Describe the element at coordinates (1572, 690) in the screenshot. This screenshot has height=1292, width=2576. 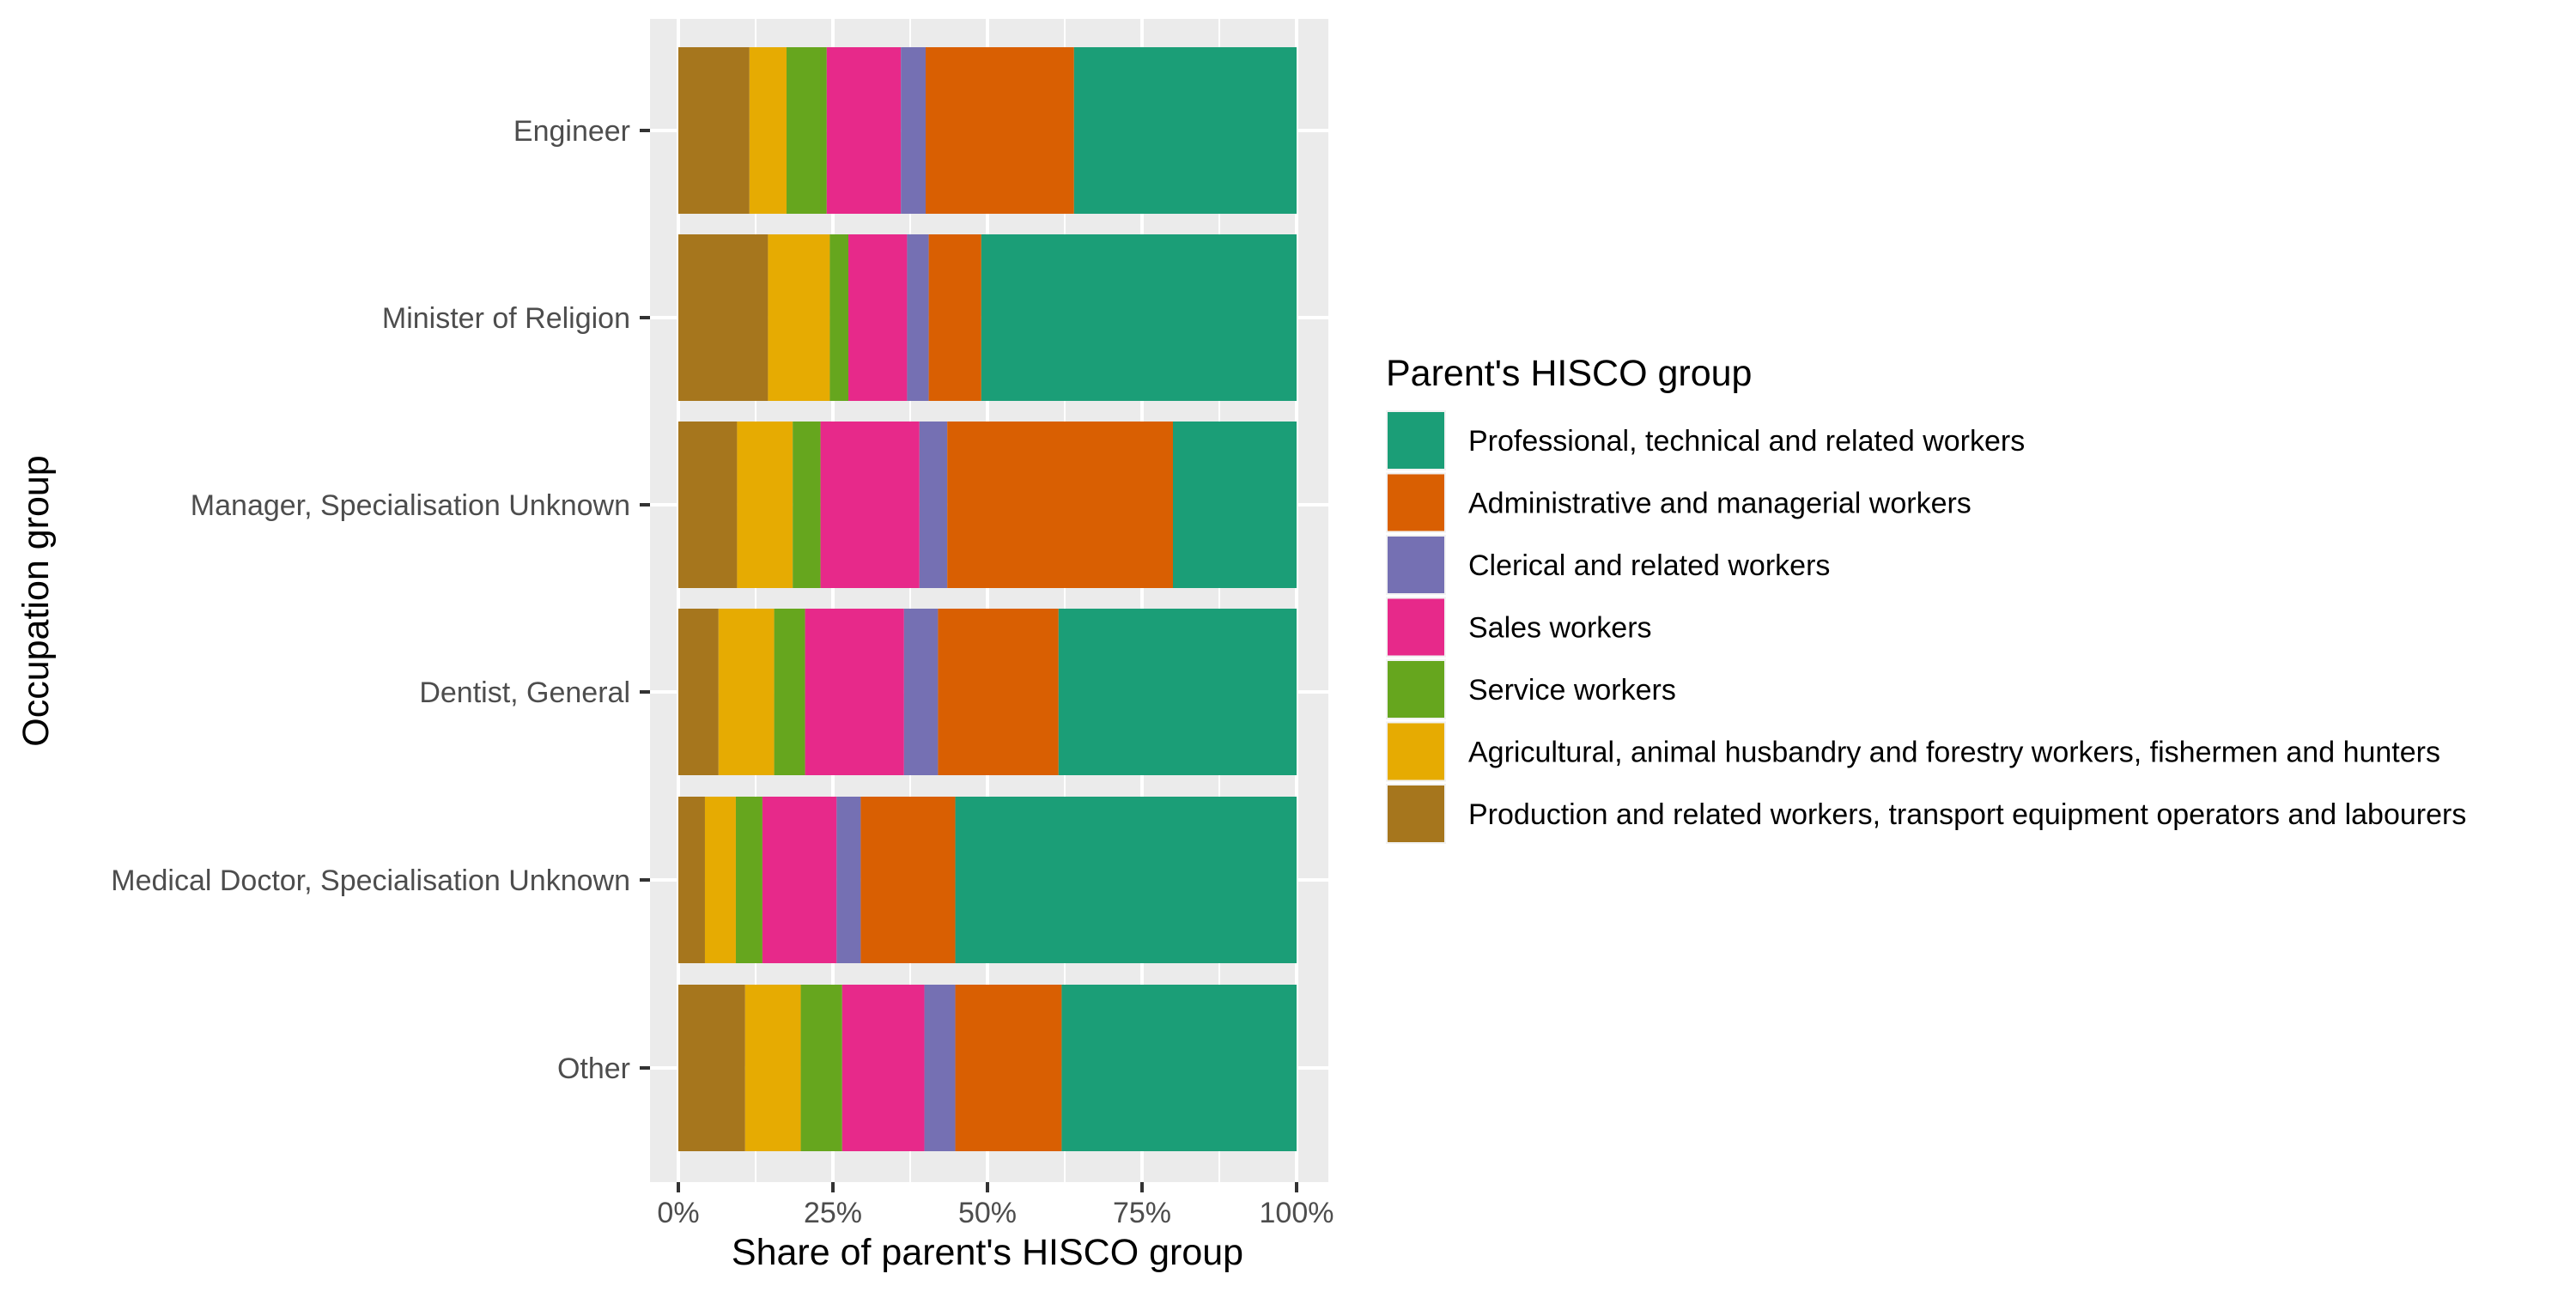
I see `legend-label: Service workers` at that location.